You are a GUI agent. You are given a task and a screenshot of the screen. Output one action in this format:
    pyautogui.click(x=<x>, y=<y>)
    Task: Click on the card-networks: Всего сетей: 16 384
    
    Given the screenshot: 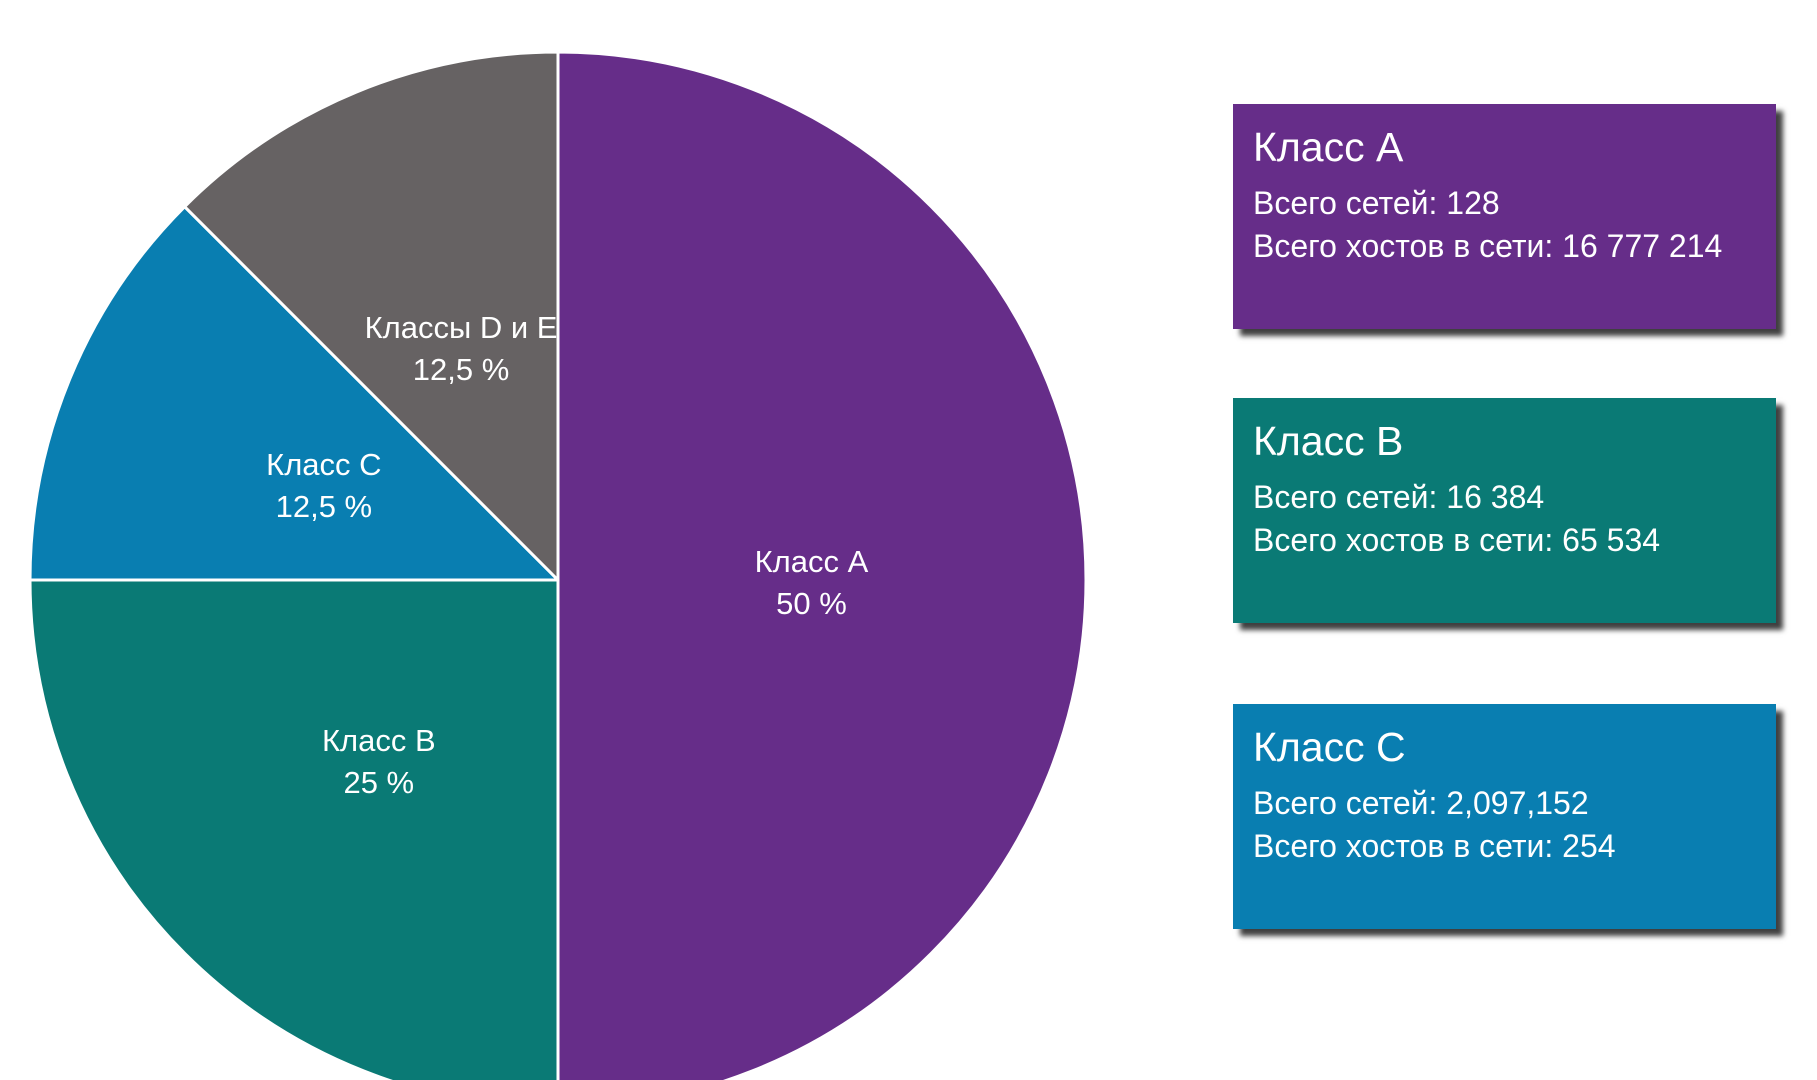 What is the action you would take?
    pyautogui.click(x=1399, y=497)
    